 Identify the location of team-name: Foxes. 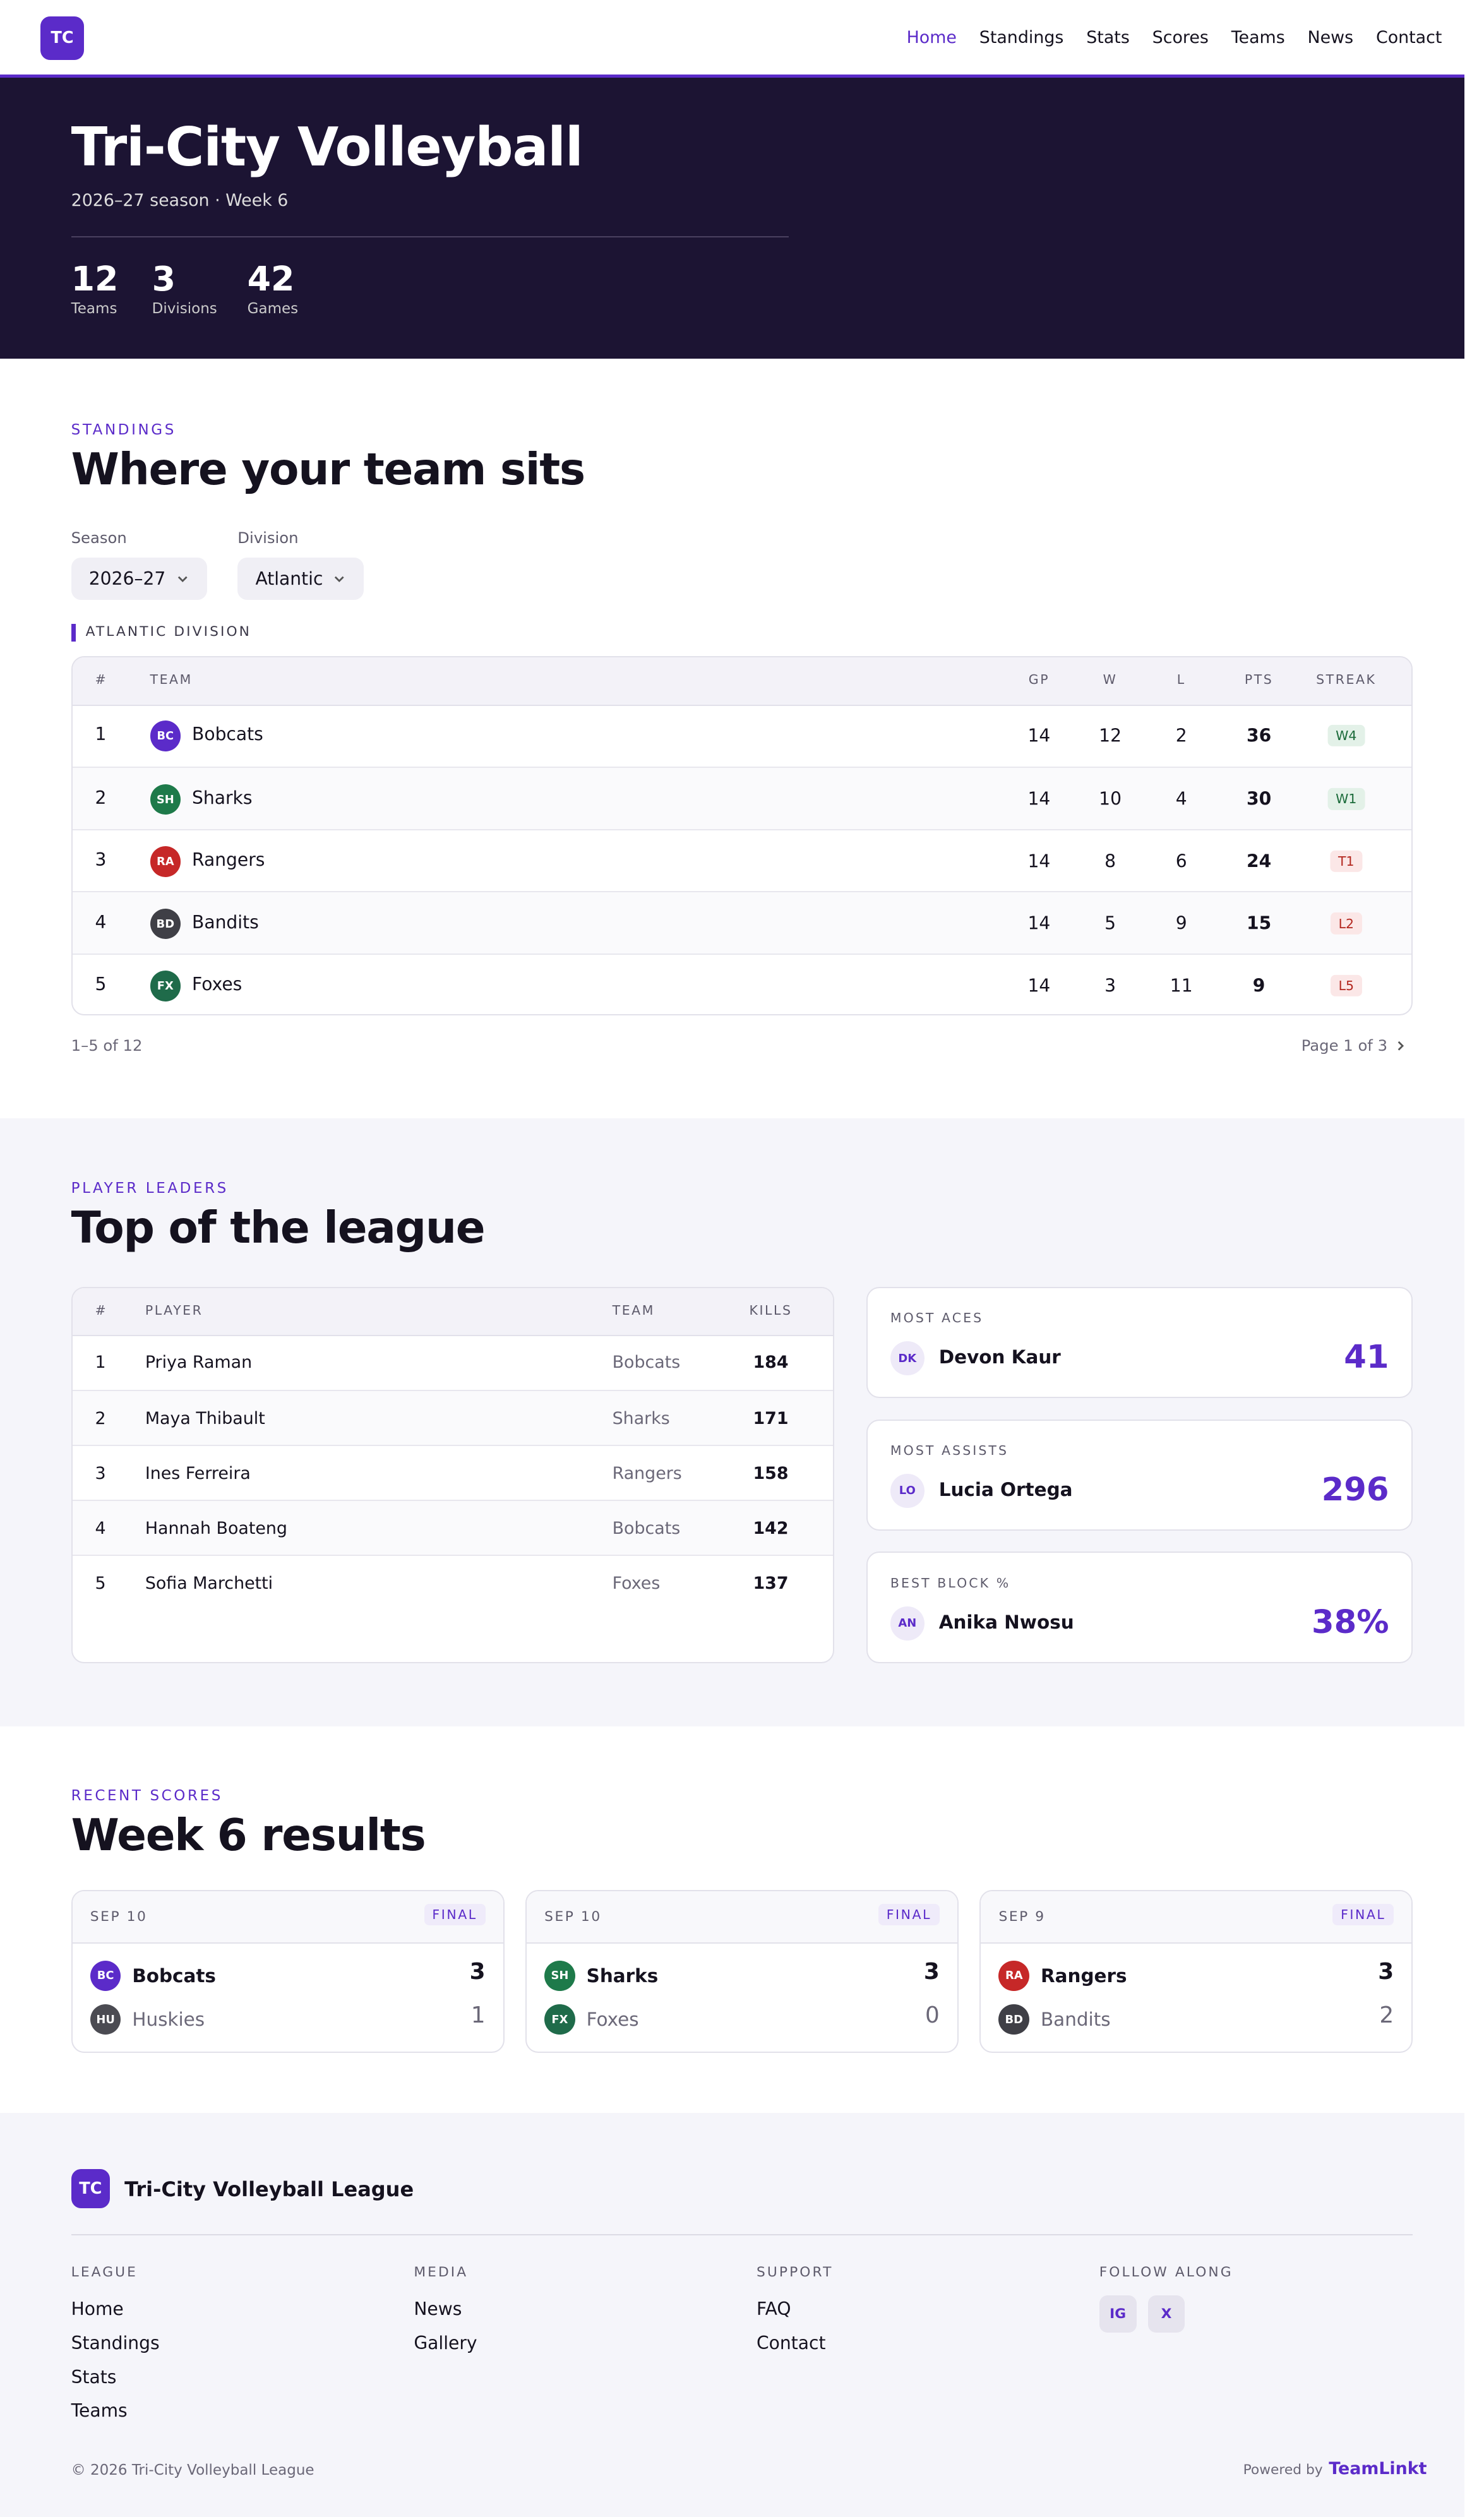
(612, 2020).